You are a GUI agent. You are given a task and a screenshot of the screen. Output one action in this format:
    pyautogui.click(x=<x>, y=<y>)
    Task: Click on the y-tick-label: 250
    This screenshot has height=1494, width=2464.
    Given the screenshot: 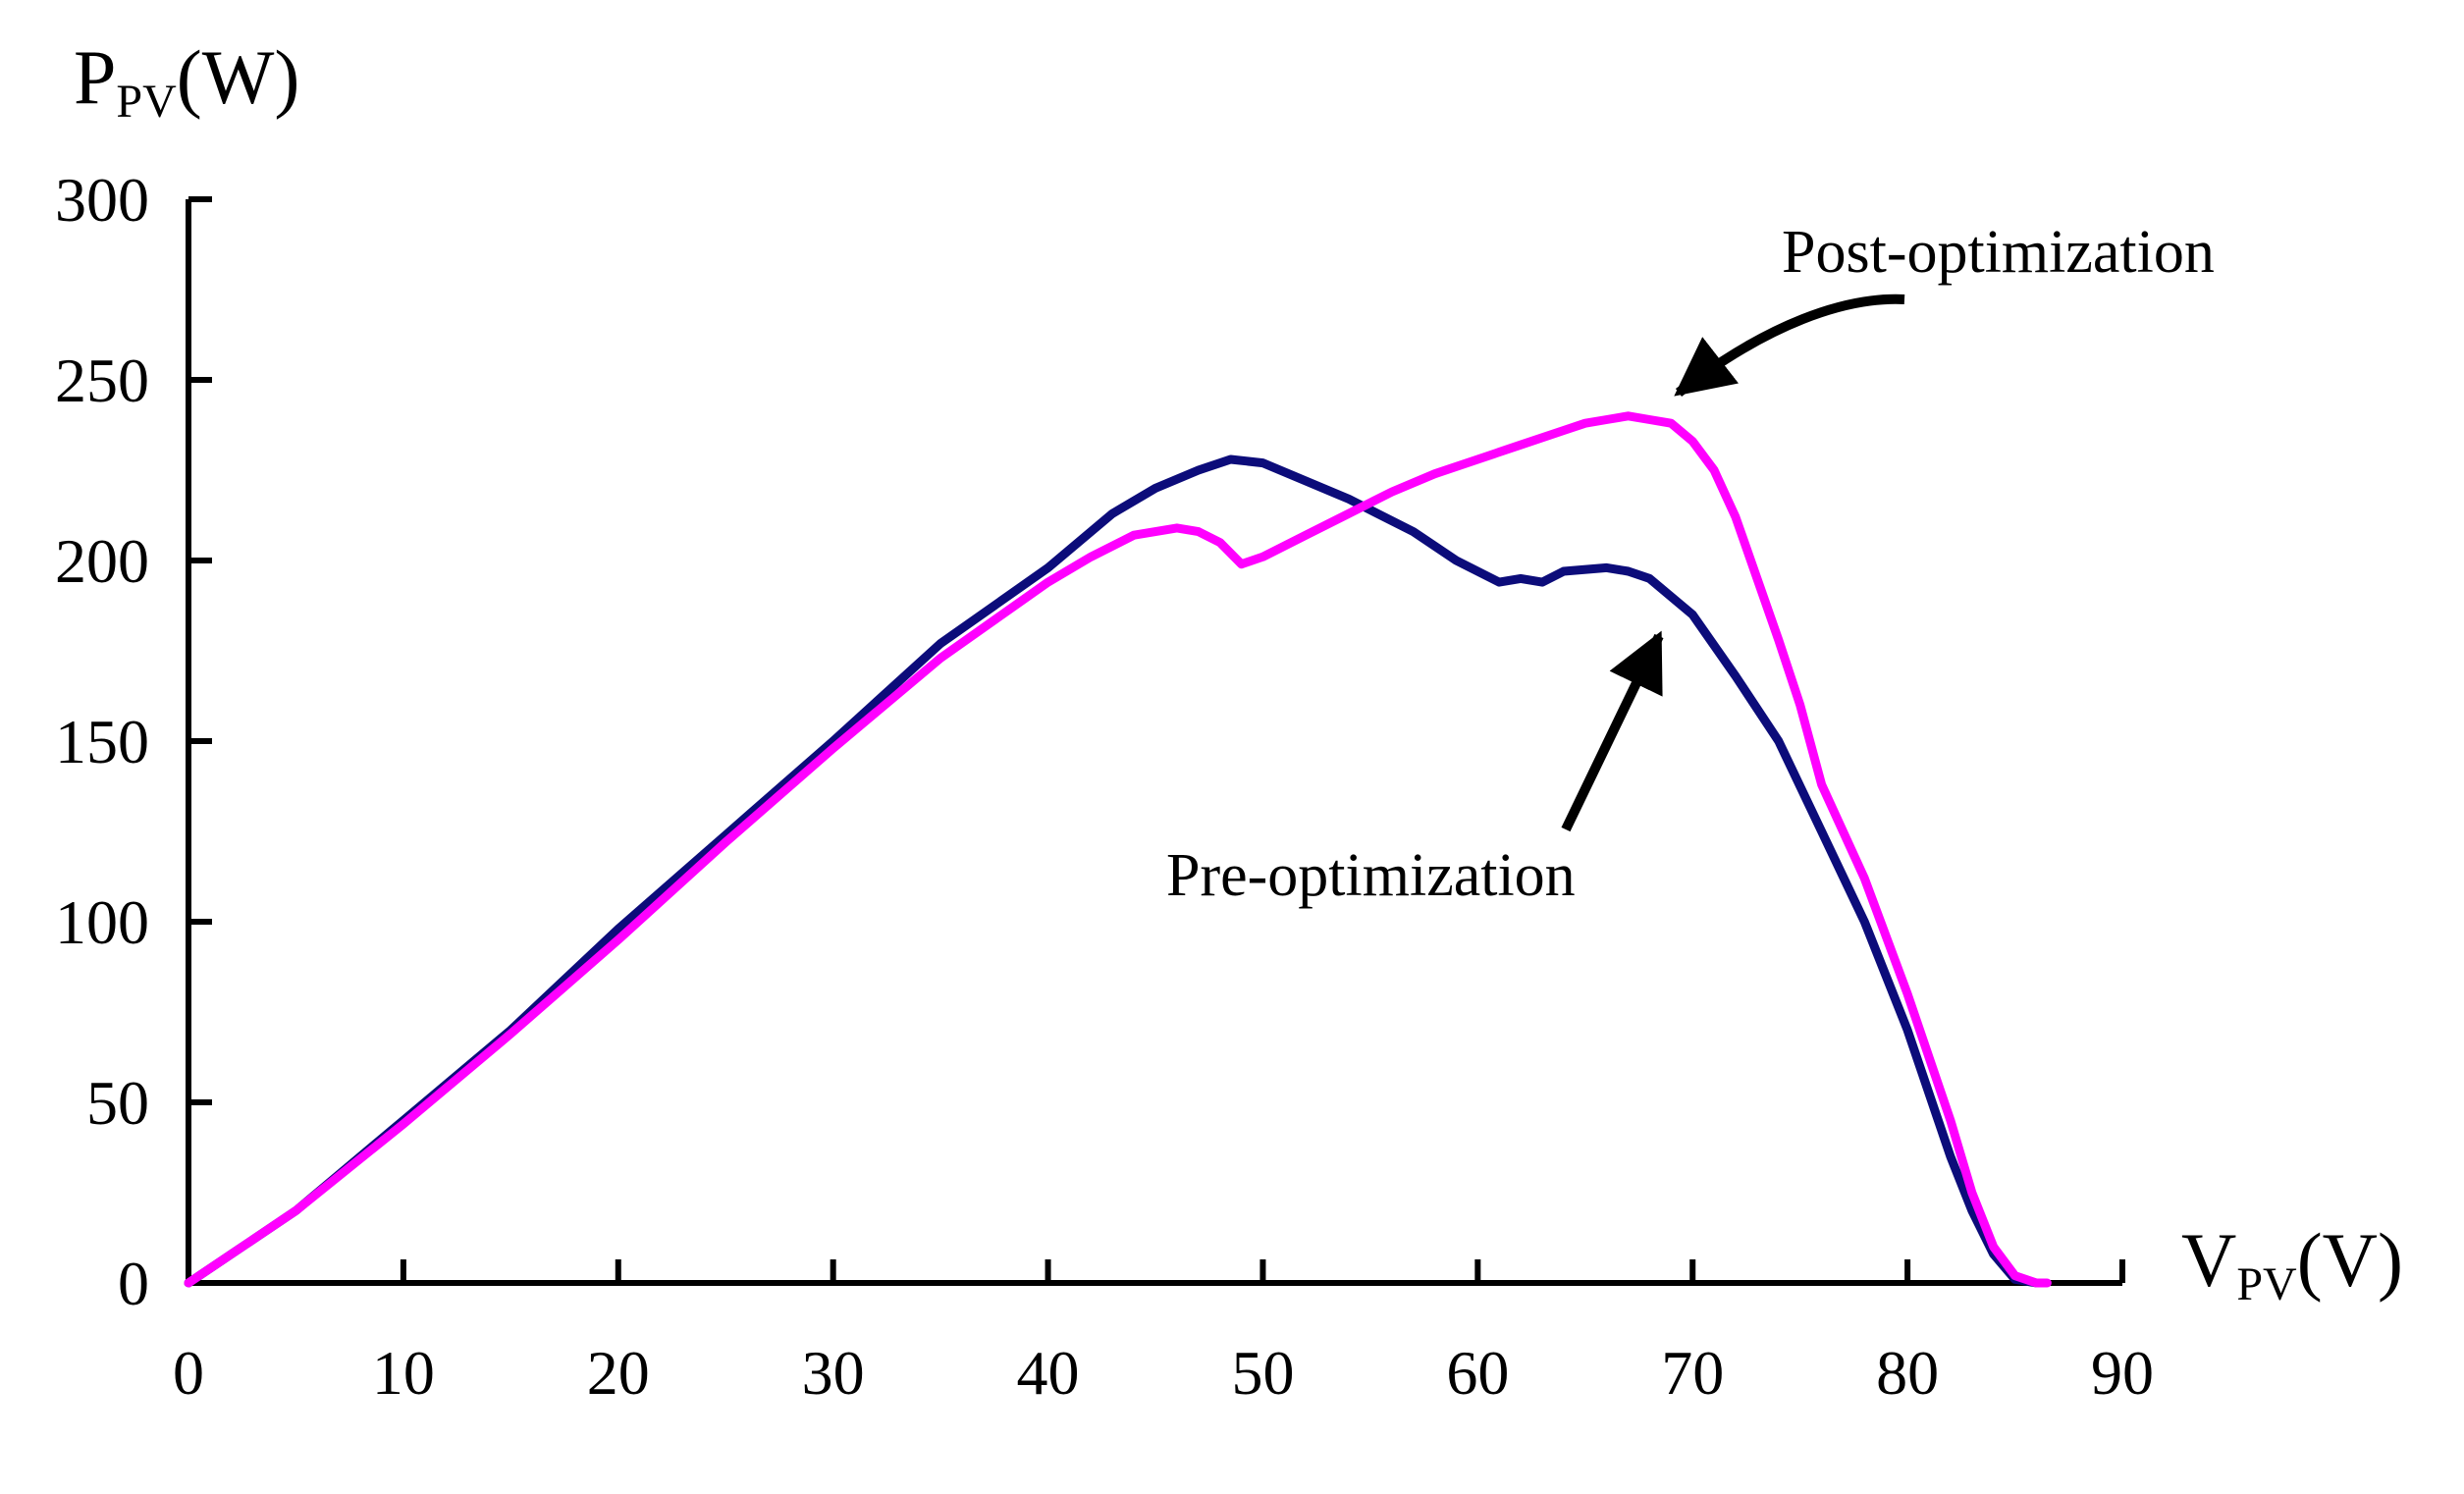 What is the action you would take?
    pyautogui.click(x=102, y=380)
    